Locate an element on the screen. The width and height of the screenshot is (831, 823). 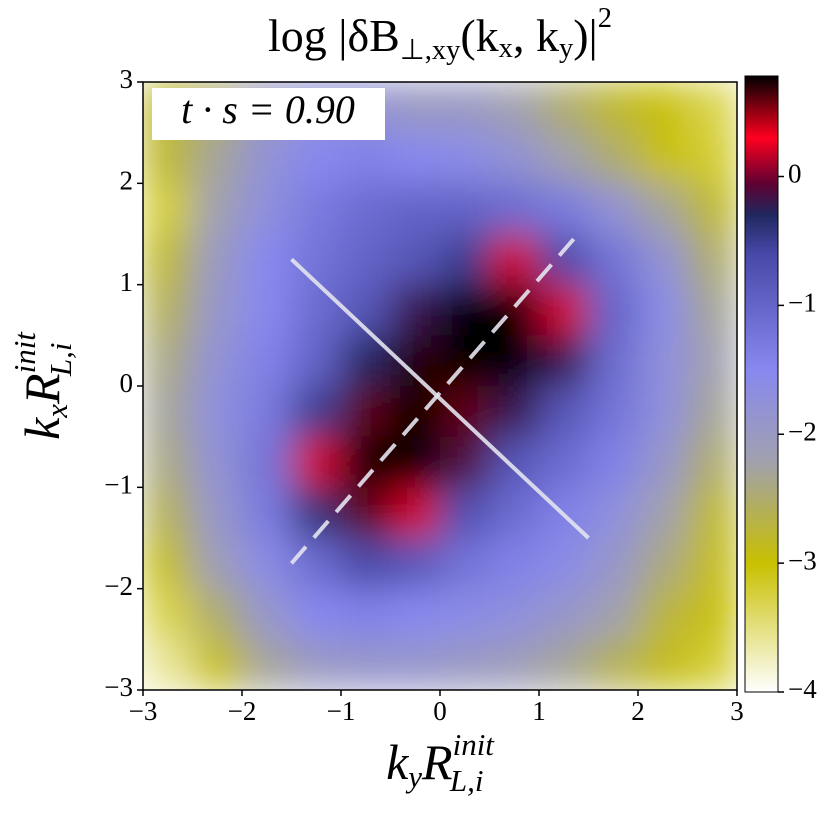
label-part: k is located at coordinates (42, 428).